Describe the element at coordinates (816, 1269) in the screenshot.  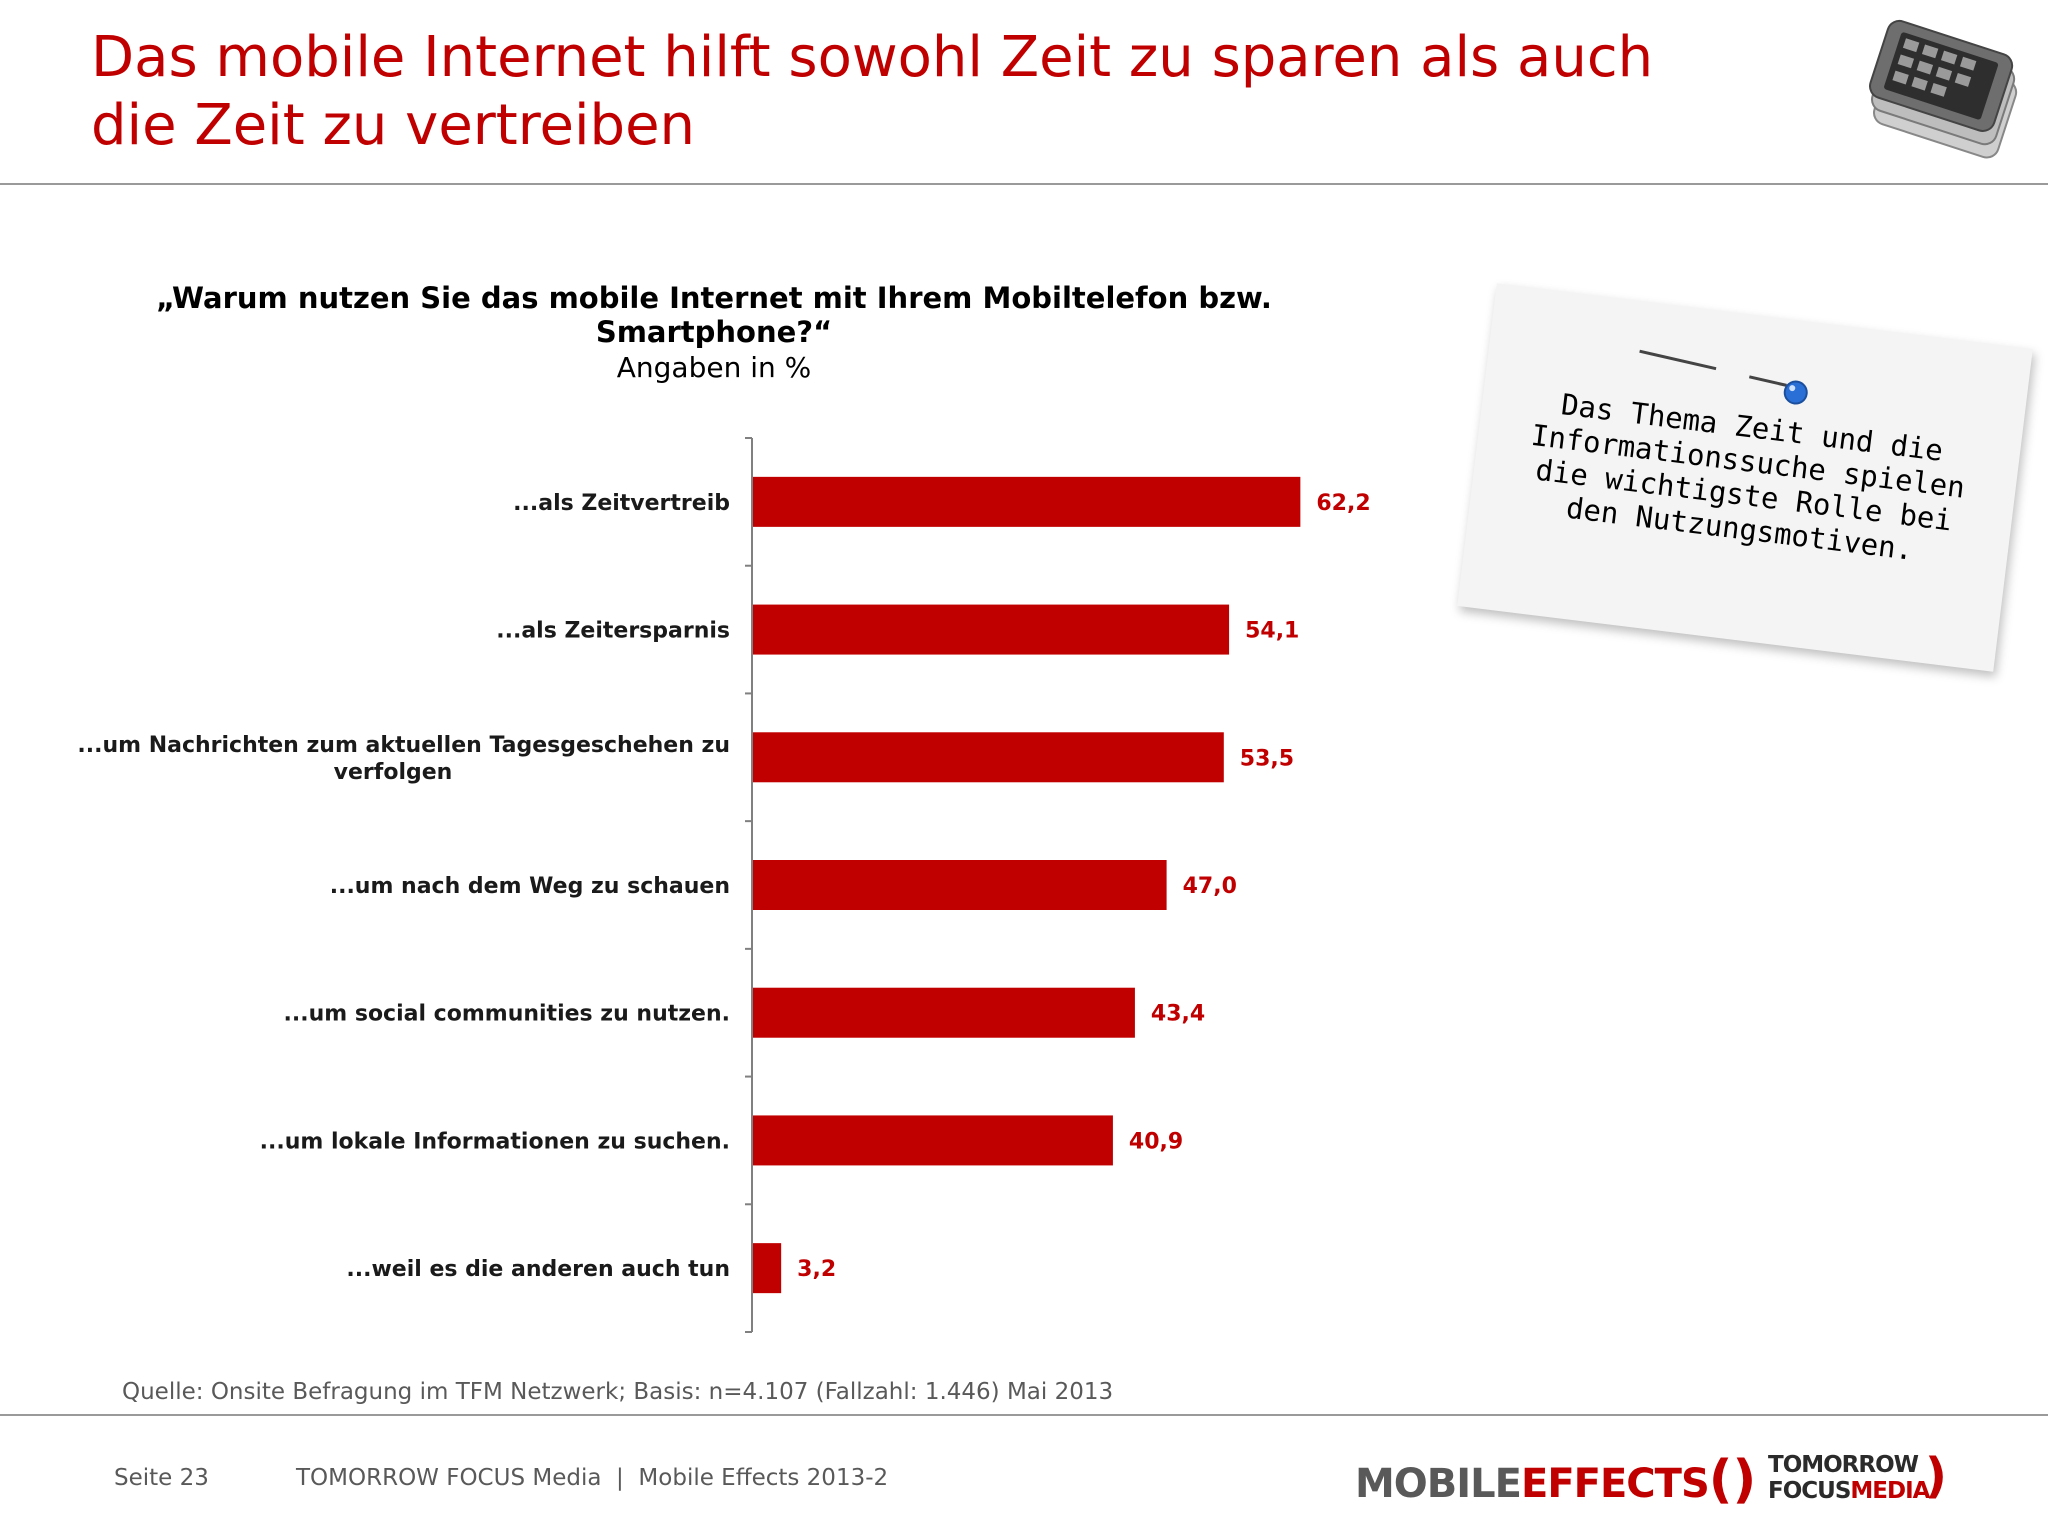
I see `bar-value-label: 3,2` at that location.